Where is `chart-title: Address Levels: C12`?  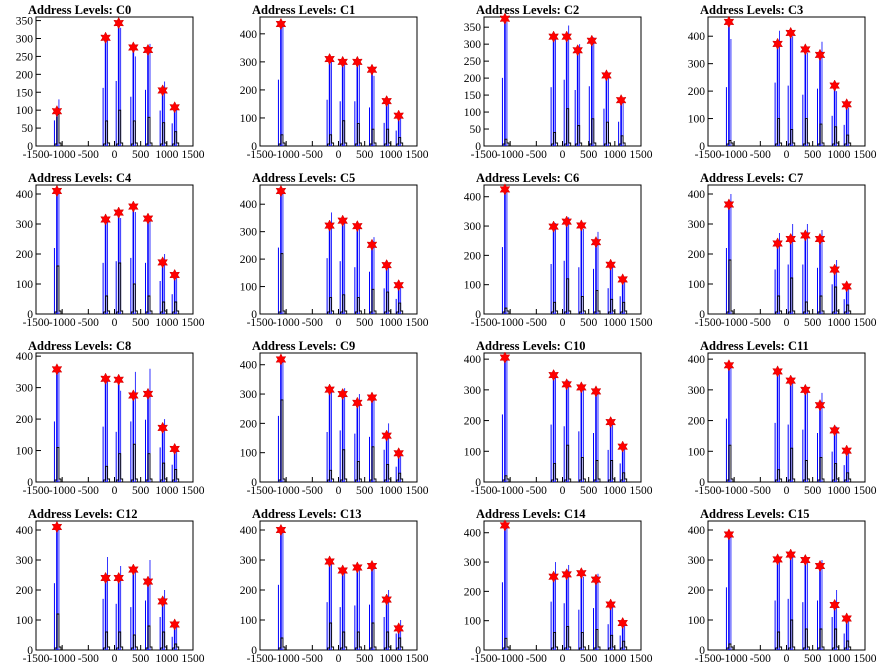 chart-title: Address Levels: C12 is located at coordinates (83, 514).